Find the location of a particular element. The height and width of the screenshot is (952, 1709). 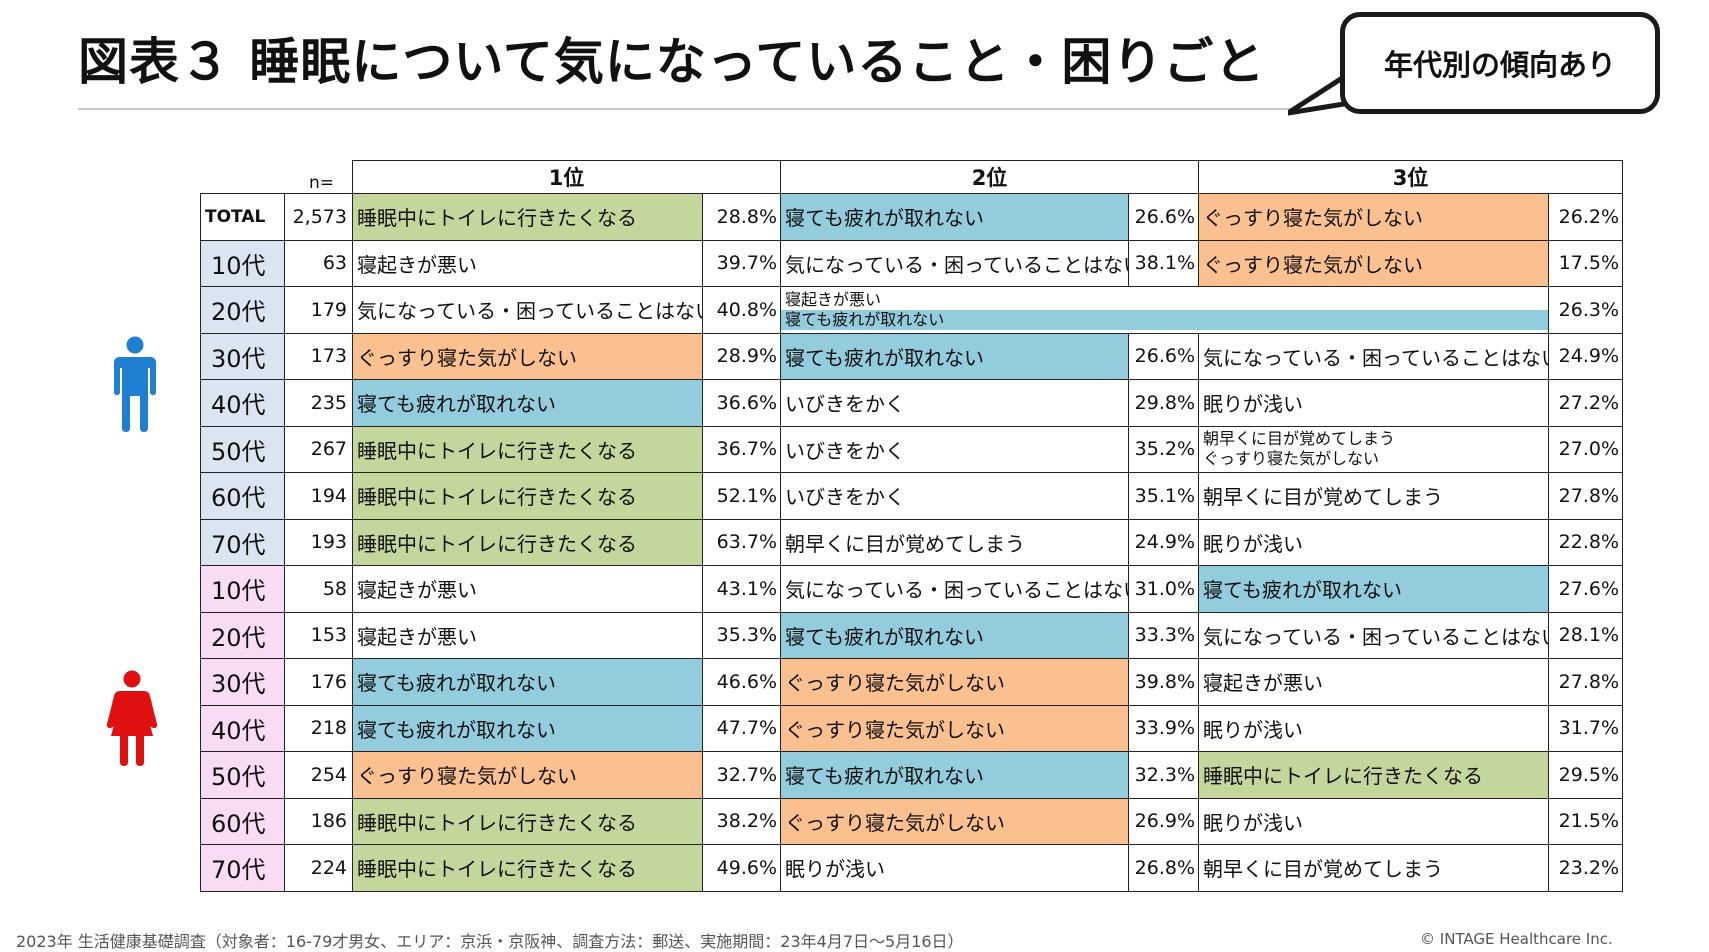

rank1-percent: 46.6% is located at coordinates (741, 682).